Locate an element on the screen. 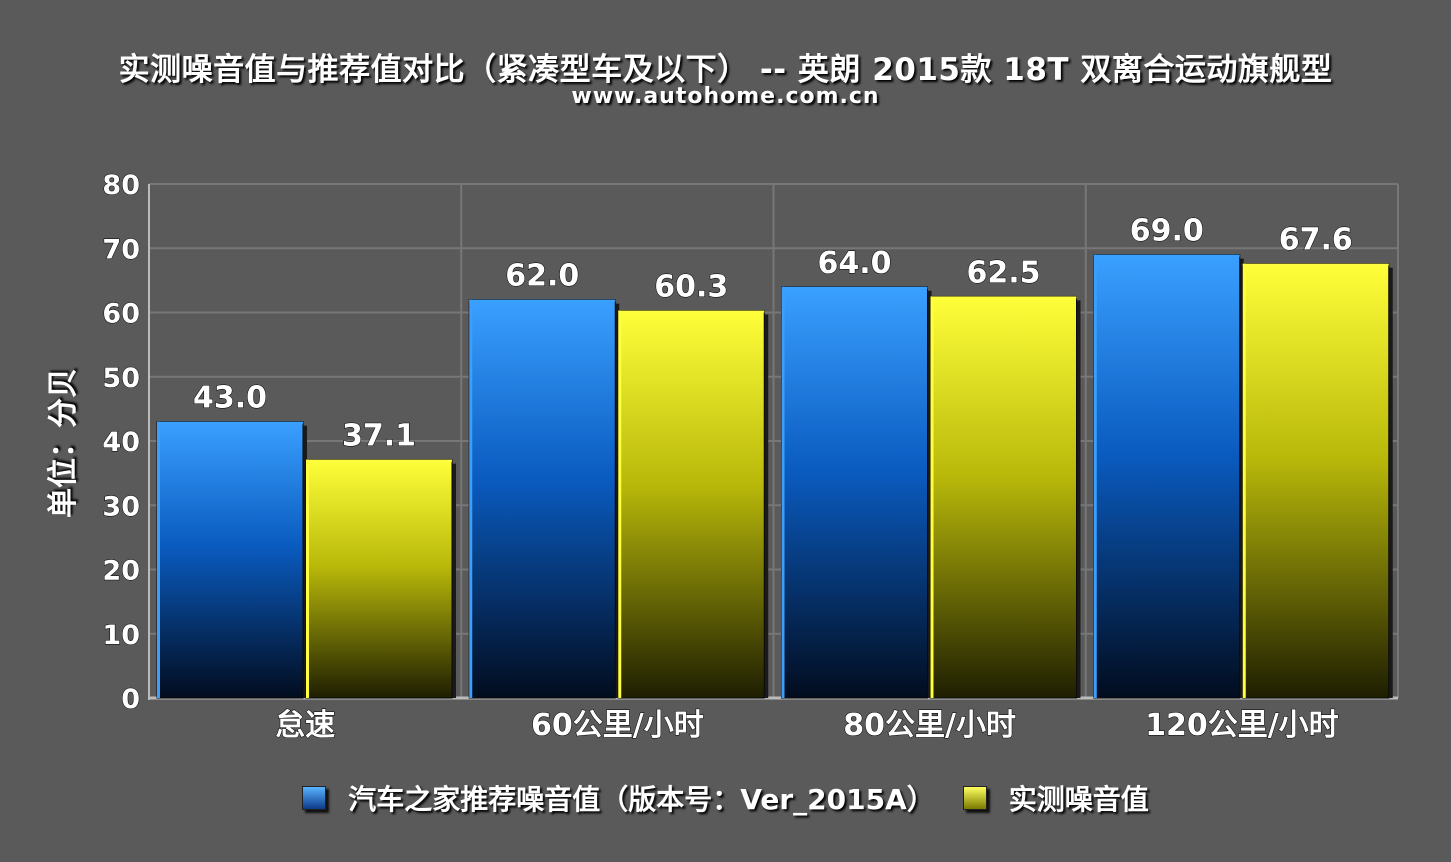 Image resolution: width=1451 pixels, height=862 pixels. y-tick-label: 30 is located at coordinates (121, 506).